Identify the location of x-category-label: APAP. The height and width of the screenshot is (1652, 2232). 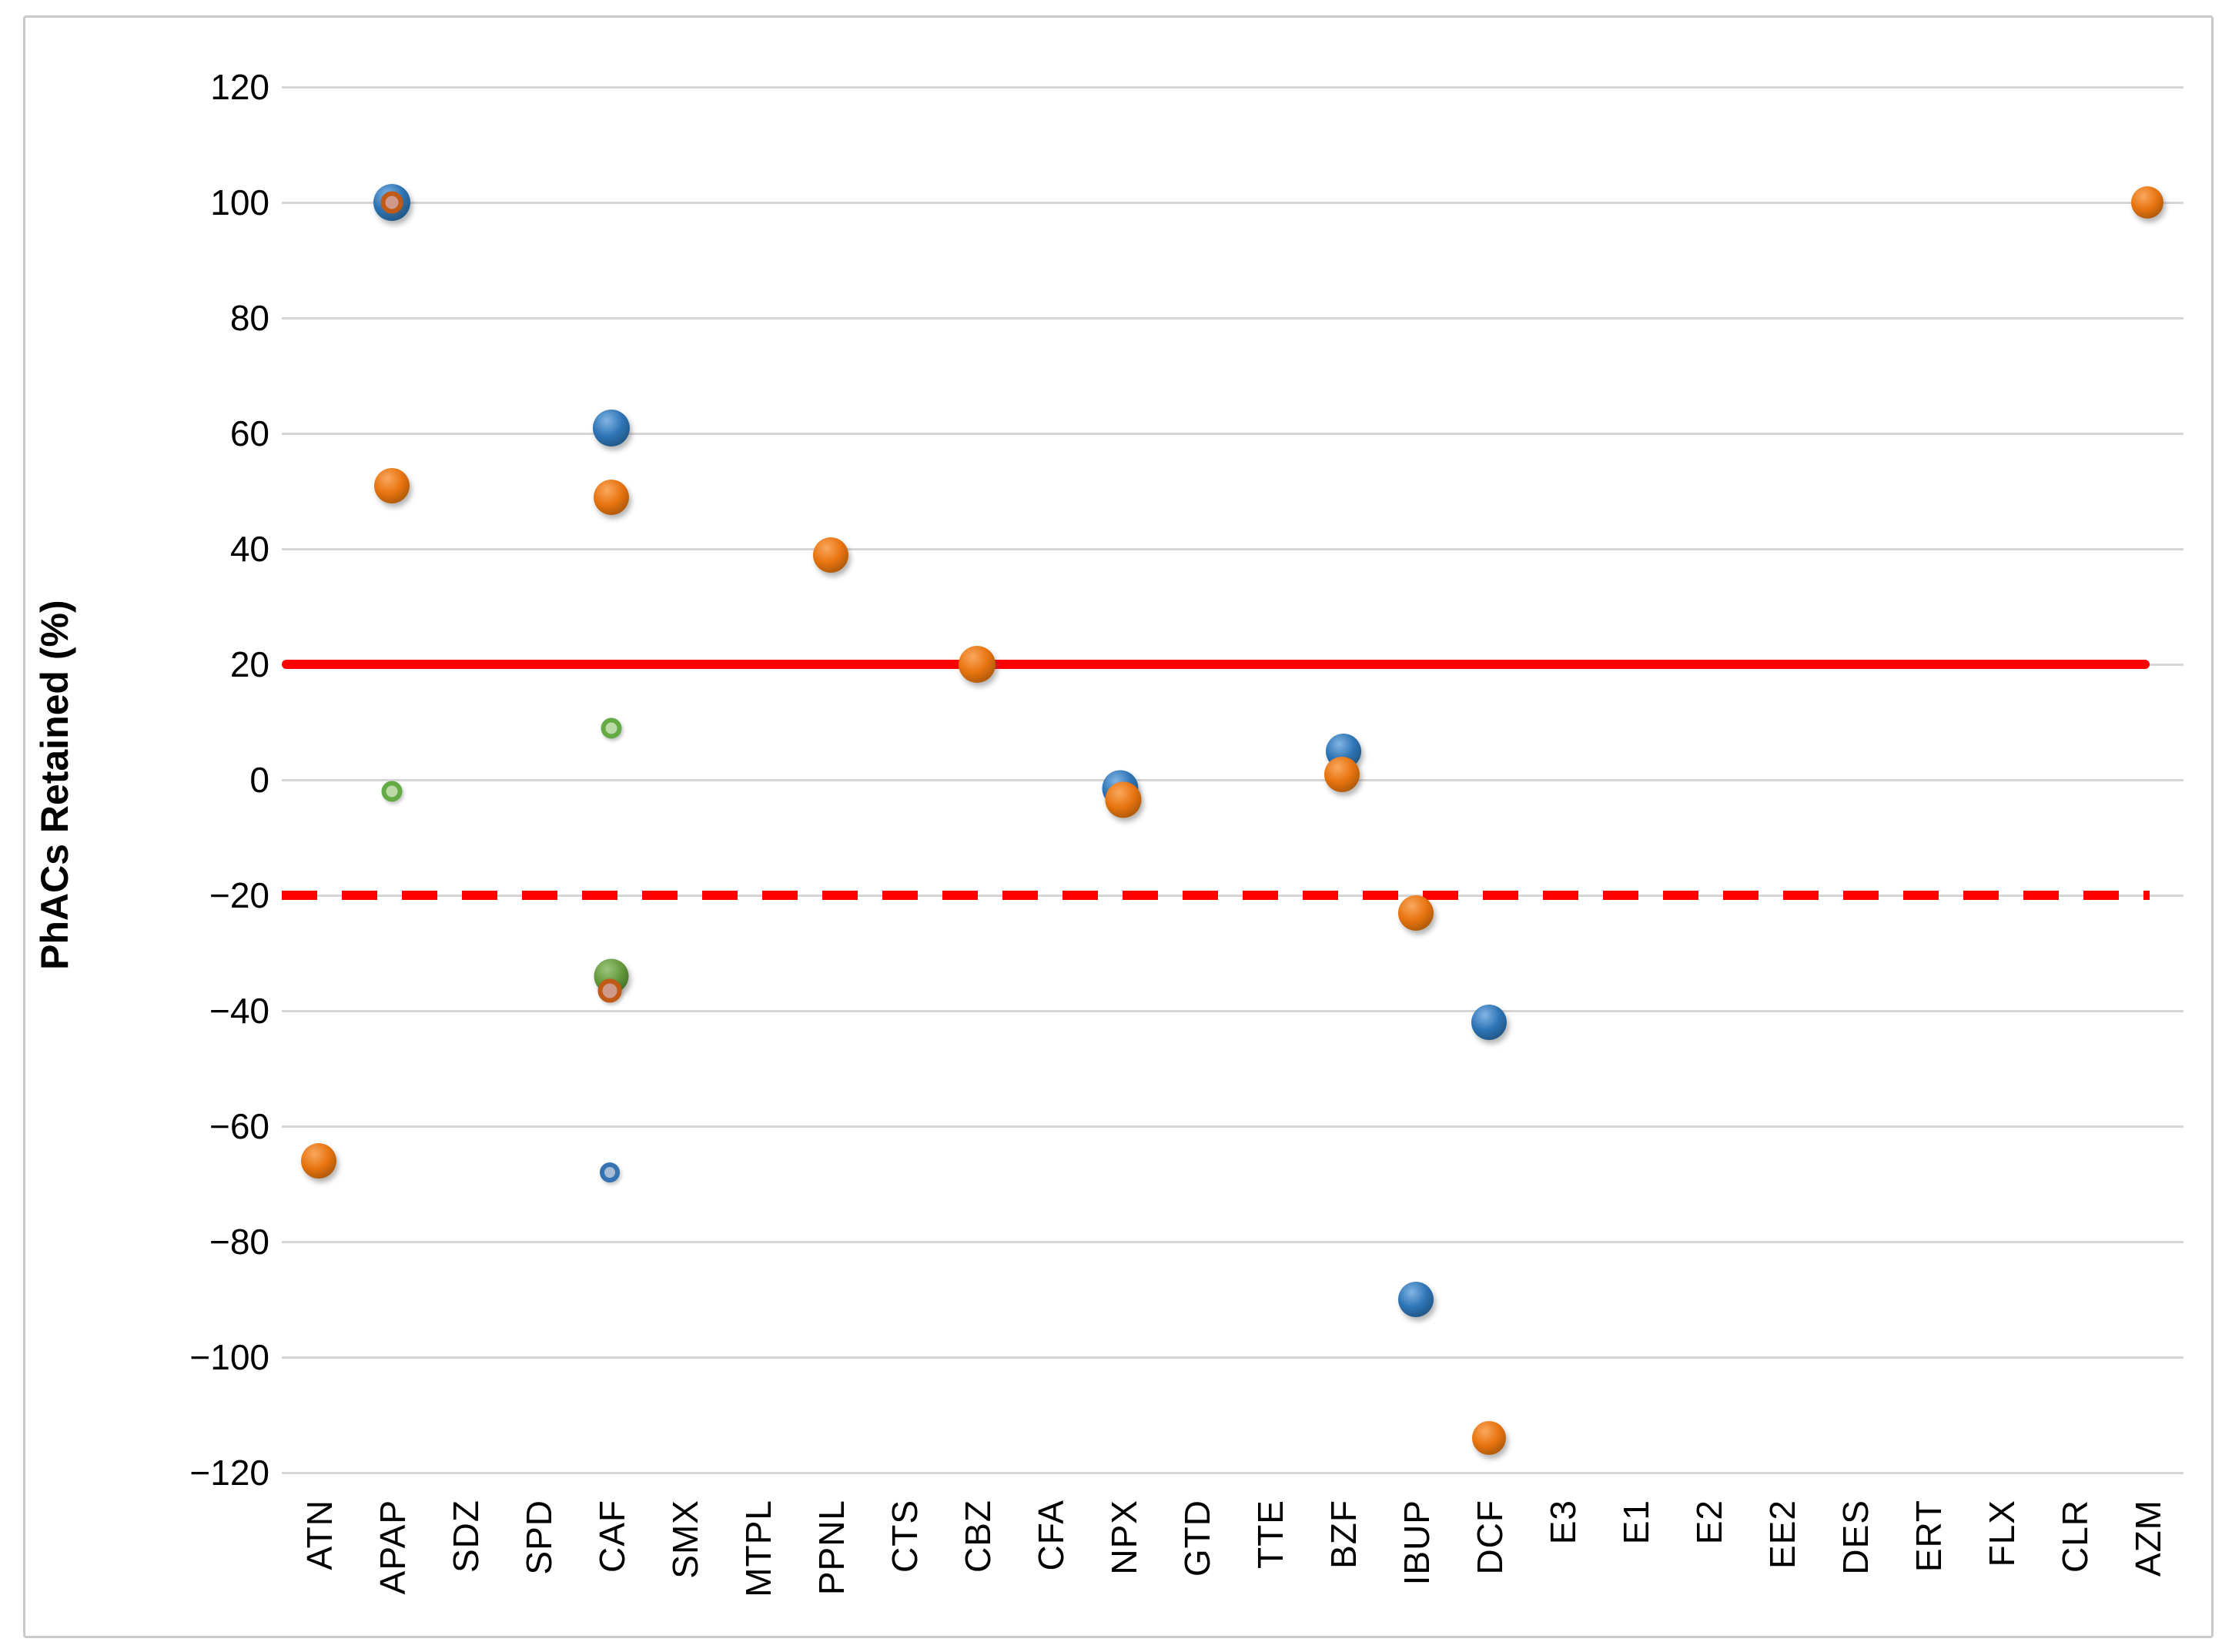
(392, 1547).